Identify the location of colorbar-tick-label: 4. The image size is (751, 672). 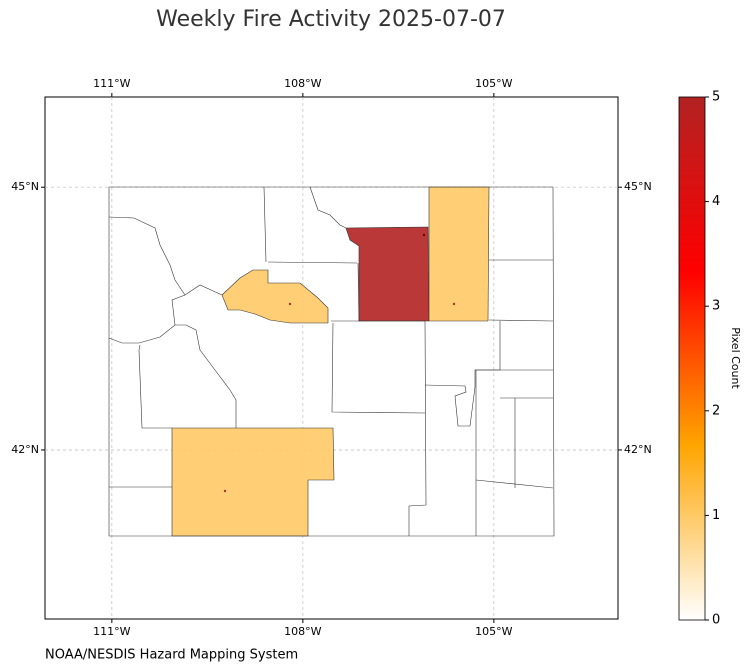
(716, 201).